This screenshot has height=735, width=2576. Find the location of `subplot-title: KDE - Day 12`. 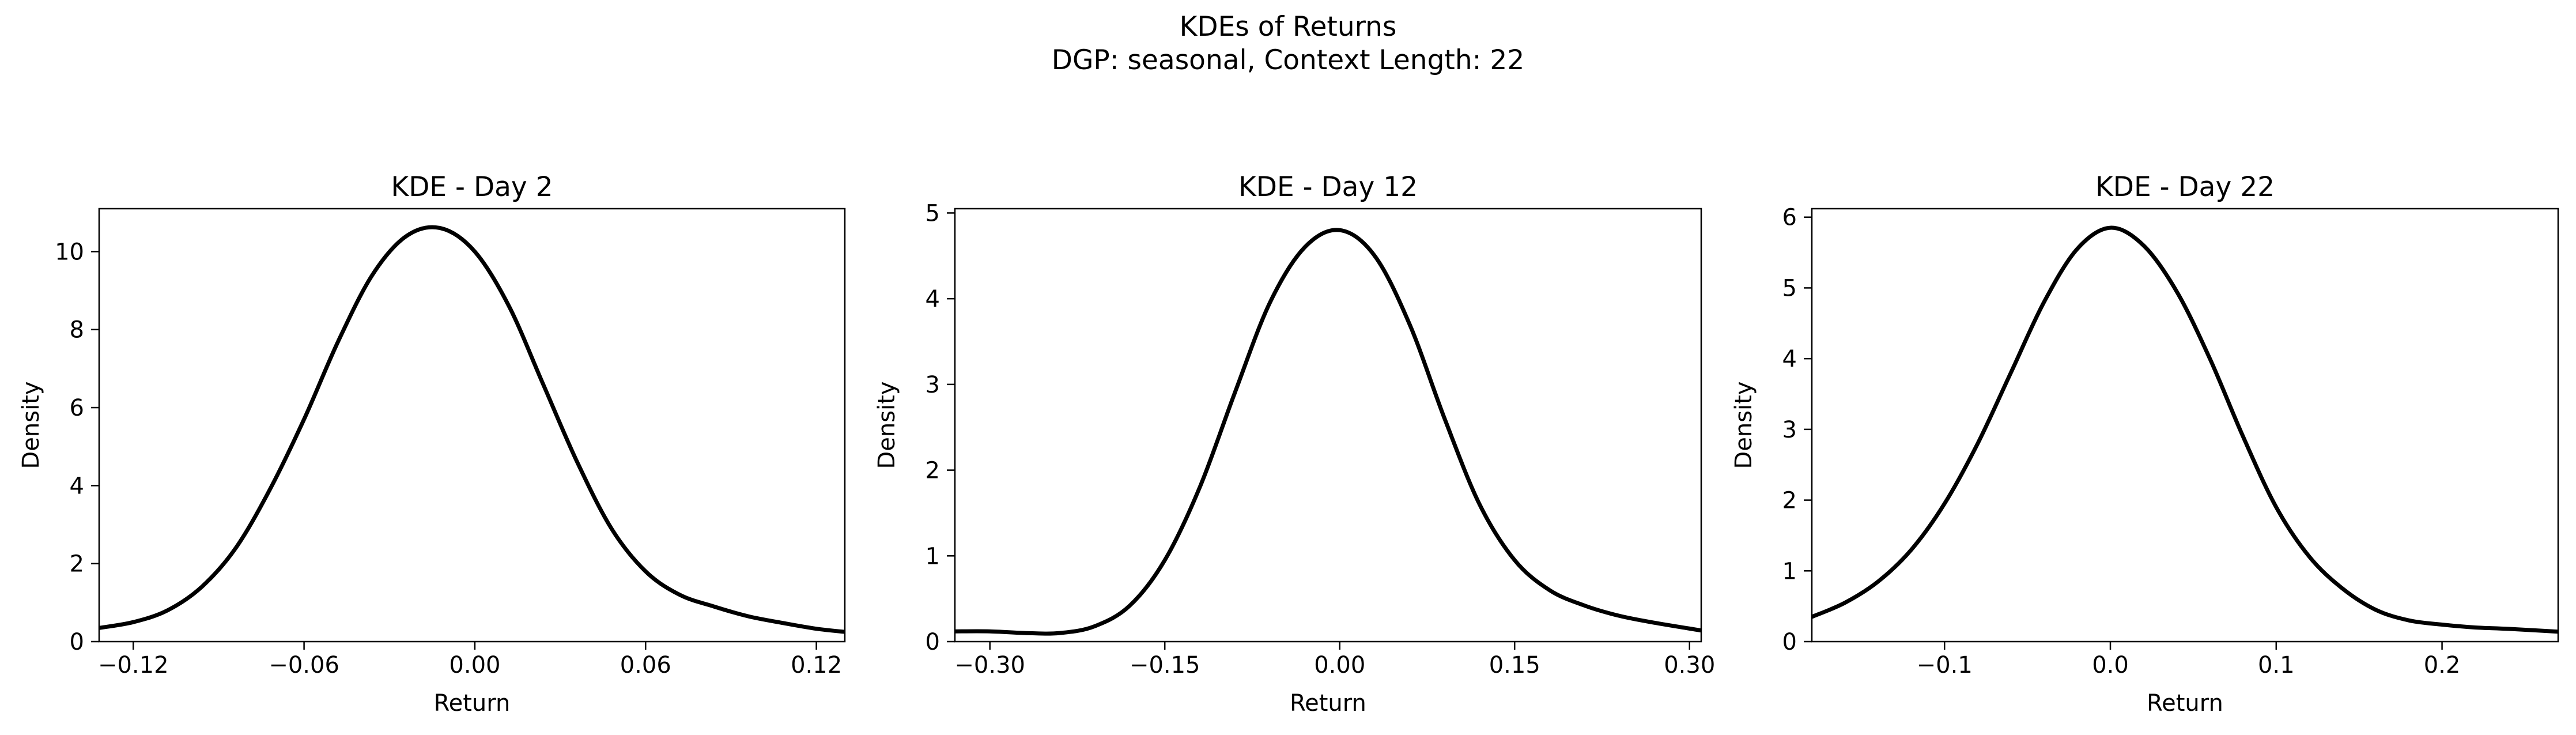

subplot-title: KDE - Day 12 is located at coordinates (1328, 187).